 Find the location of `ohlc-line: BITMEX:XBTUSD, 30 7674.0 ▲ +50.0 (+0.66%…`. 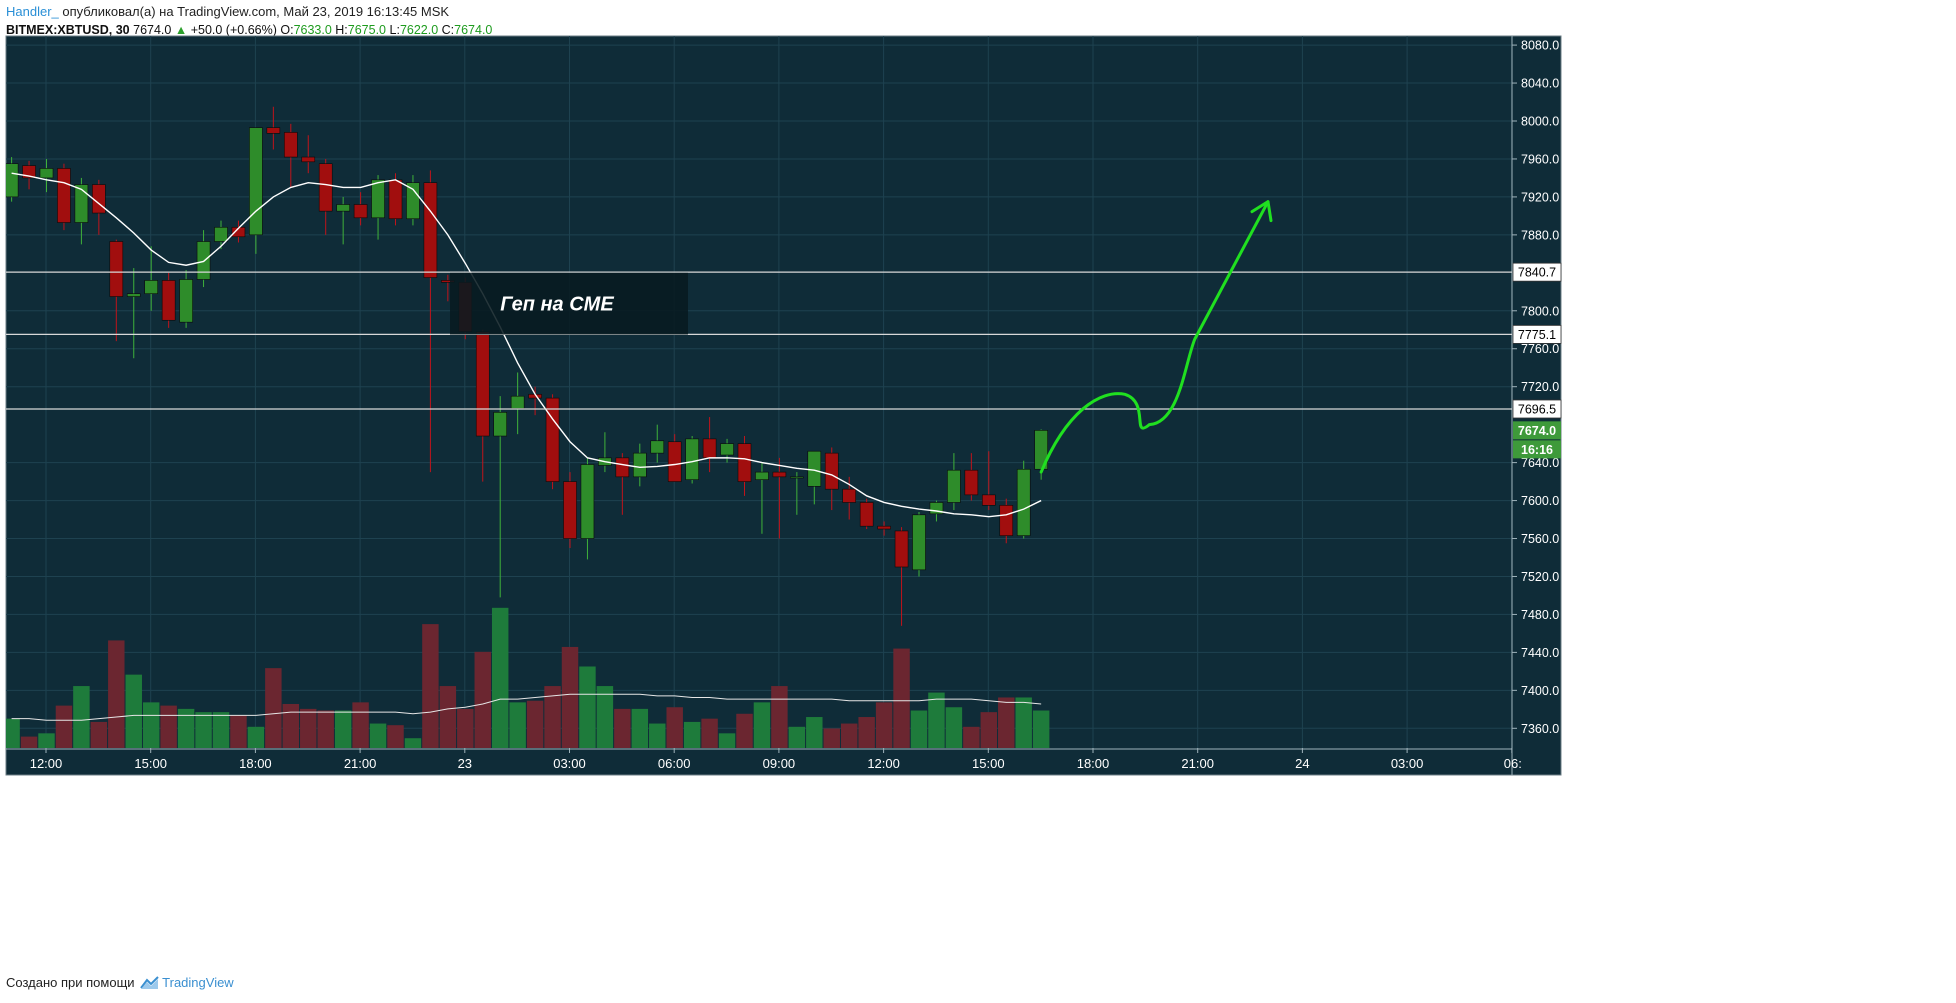

ohlc-line: BITMEX:XBTUSD, 30 7674.0 ▲ +50.0 (+0.66%… is located at coordinates (249, 30).